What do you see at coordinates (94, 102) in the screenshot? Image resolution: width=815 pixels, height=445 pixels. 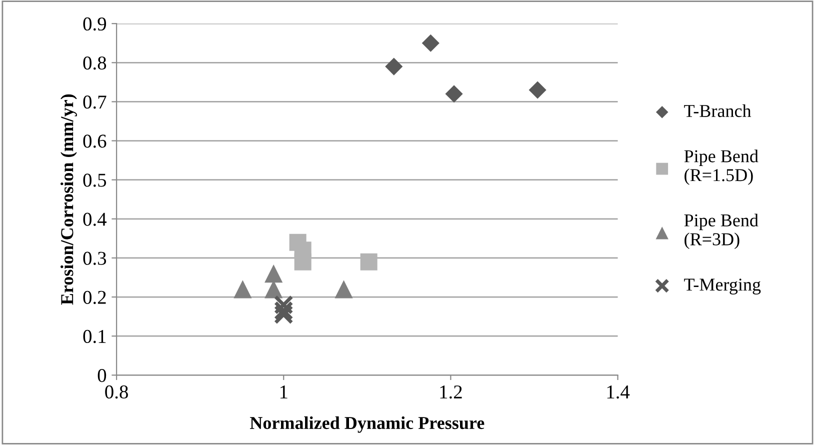 I see `y-tick-label: 0.7` at bounding box center [94, 102].